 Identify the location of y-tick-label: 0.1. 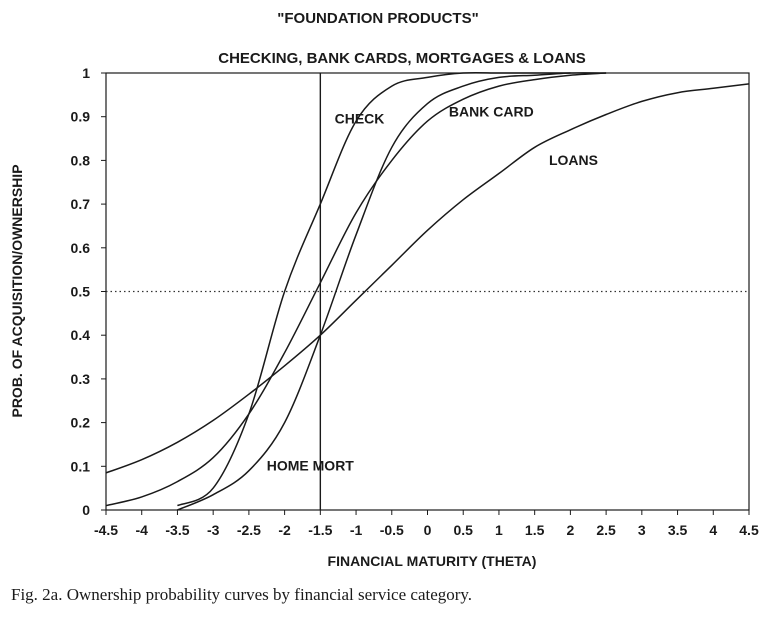
(81, 466).